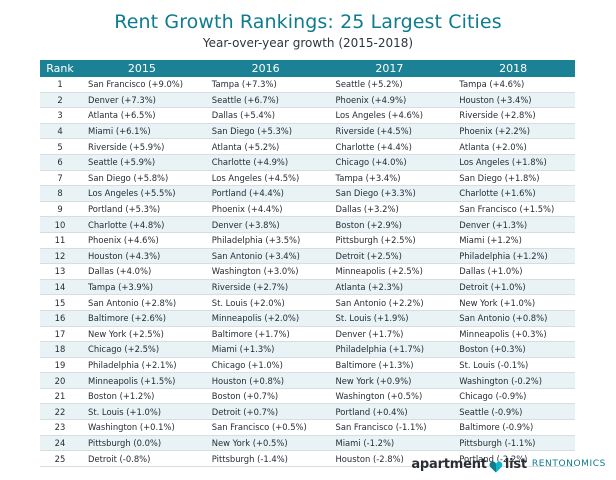 The height and width of the screenshot is (480, 616). I want to click on city-growth-cell: Miami (-1.2%), so click(389, 443).